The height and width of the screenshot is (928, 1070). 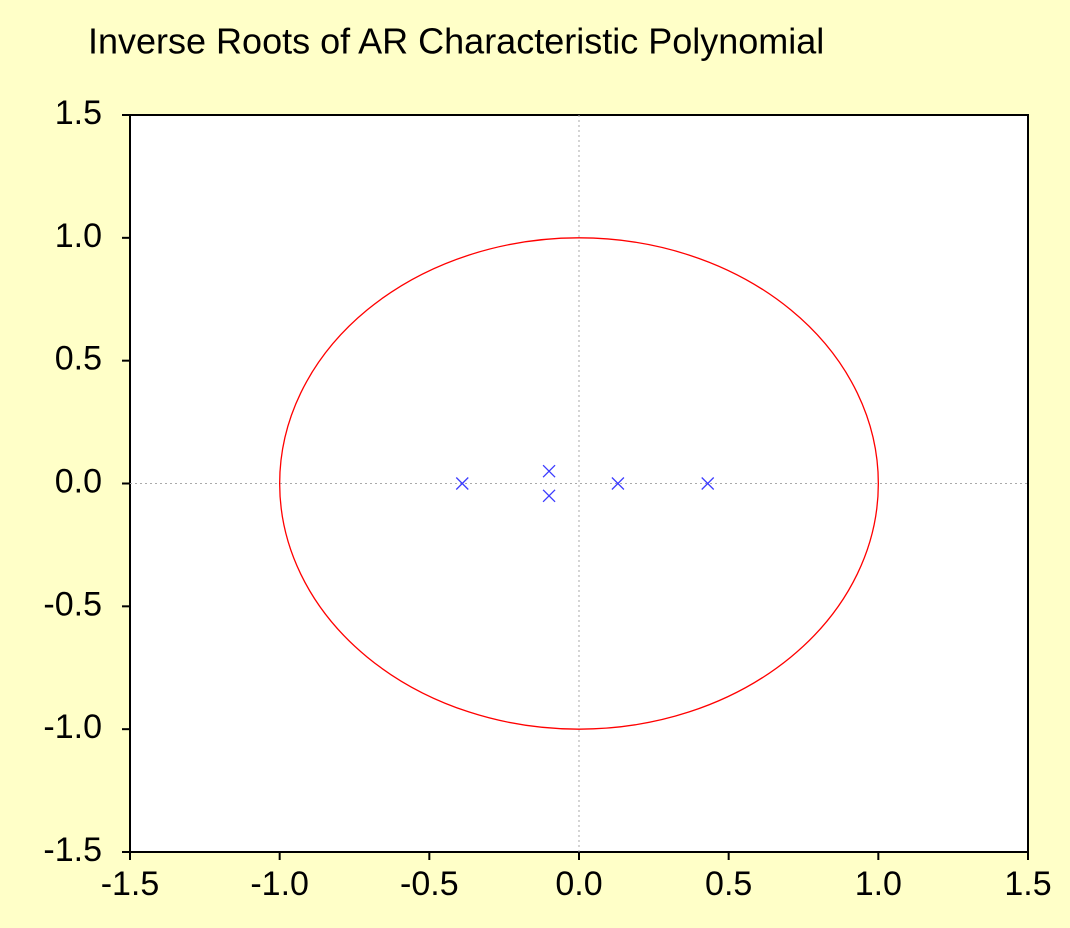 I want to click on y-tick-label: 1.0, so click(x=78, y=236).